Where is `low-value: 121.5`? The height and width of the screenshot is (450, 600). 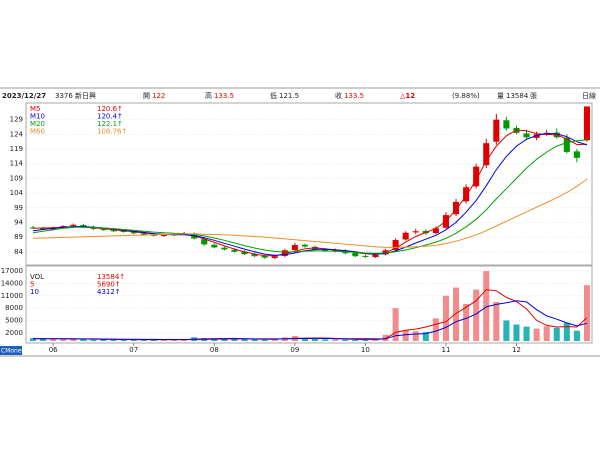 low-value: 121.5 is located at coordinates (289, 96).